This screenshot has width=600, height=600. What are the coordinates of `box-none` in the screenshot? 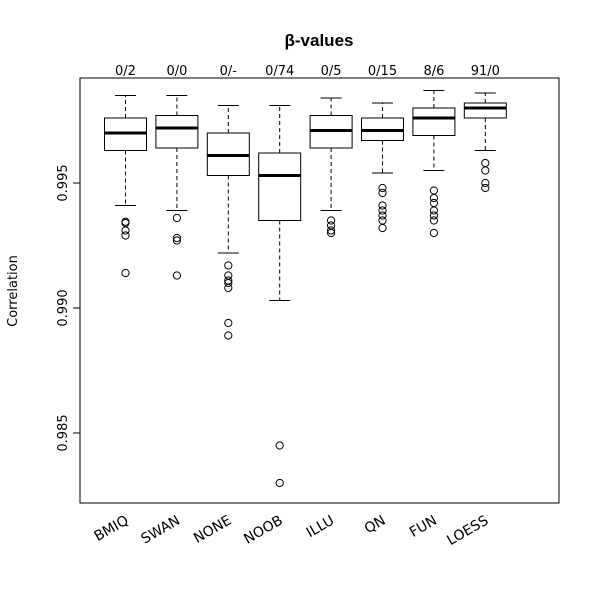 It's located at (228, 222).